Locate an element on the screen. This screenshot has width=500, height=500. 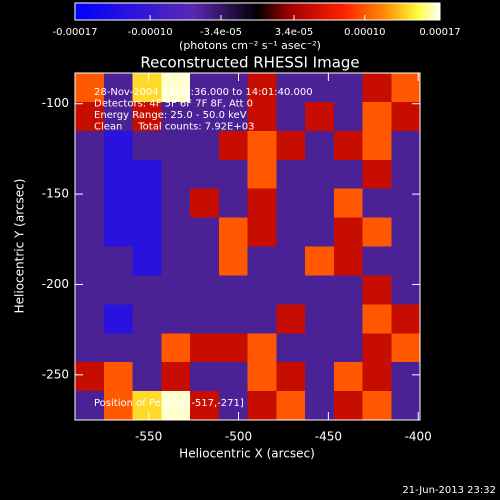
annotation: Energy Range: 25.0 - 50.0 keV is located at coordinates (170, 115).